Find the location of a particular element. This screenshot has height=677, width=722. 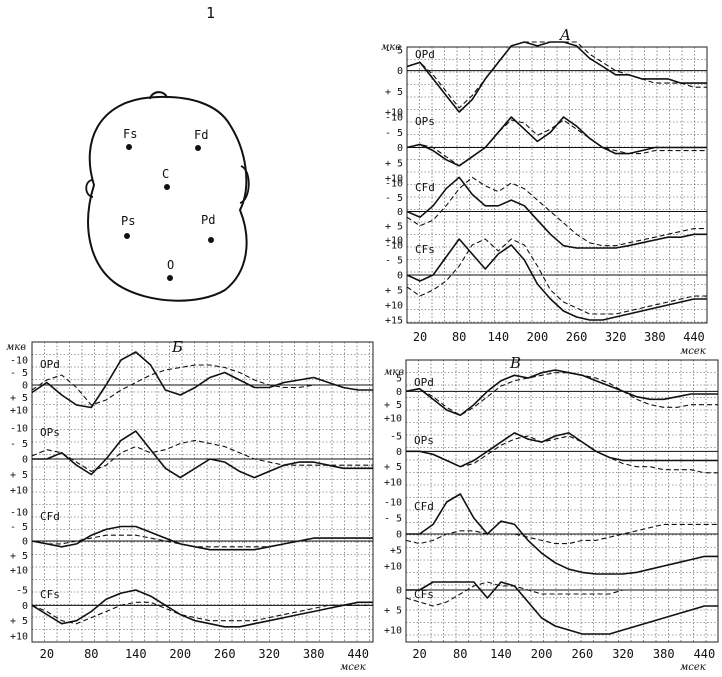

b-xtick-label: 20 is located at coordinates (47, 654).